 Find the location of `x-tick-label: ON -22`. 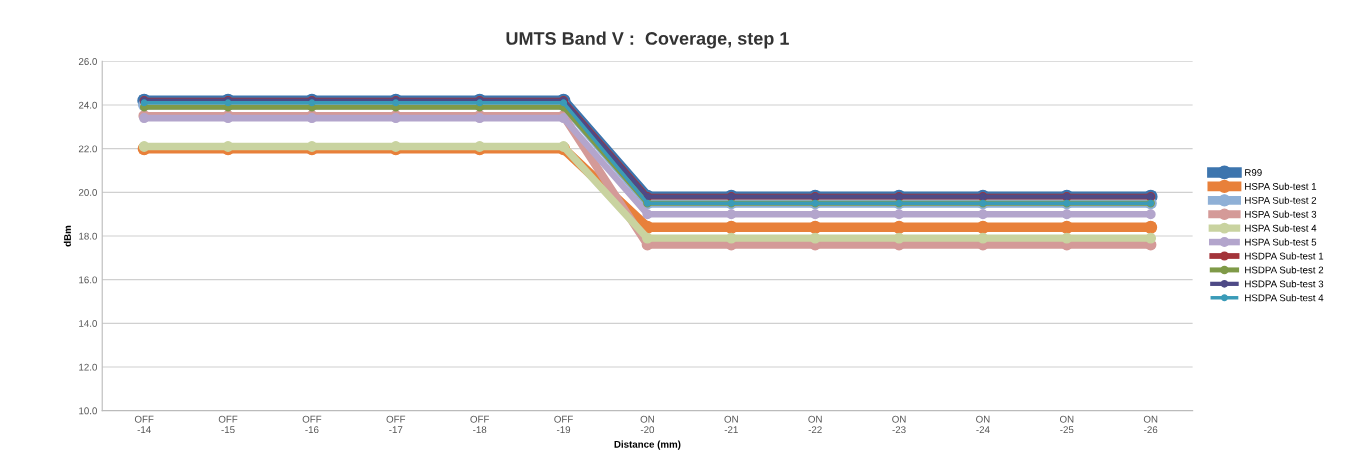

x-tick-label: ON -22 is located at coordinates (815, 424).